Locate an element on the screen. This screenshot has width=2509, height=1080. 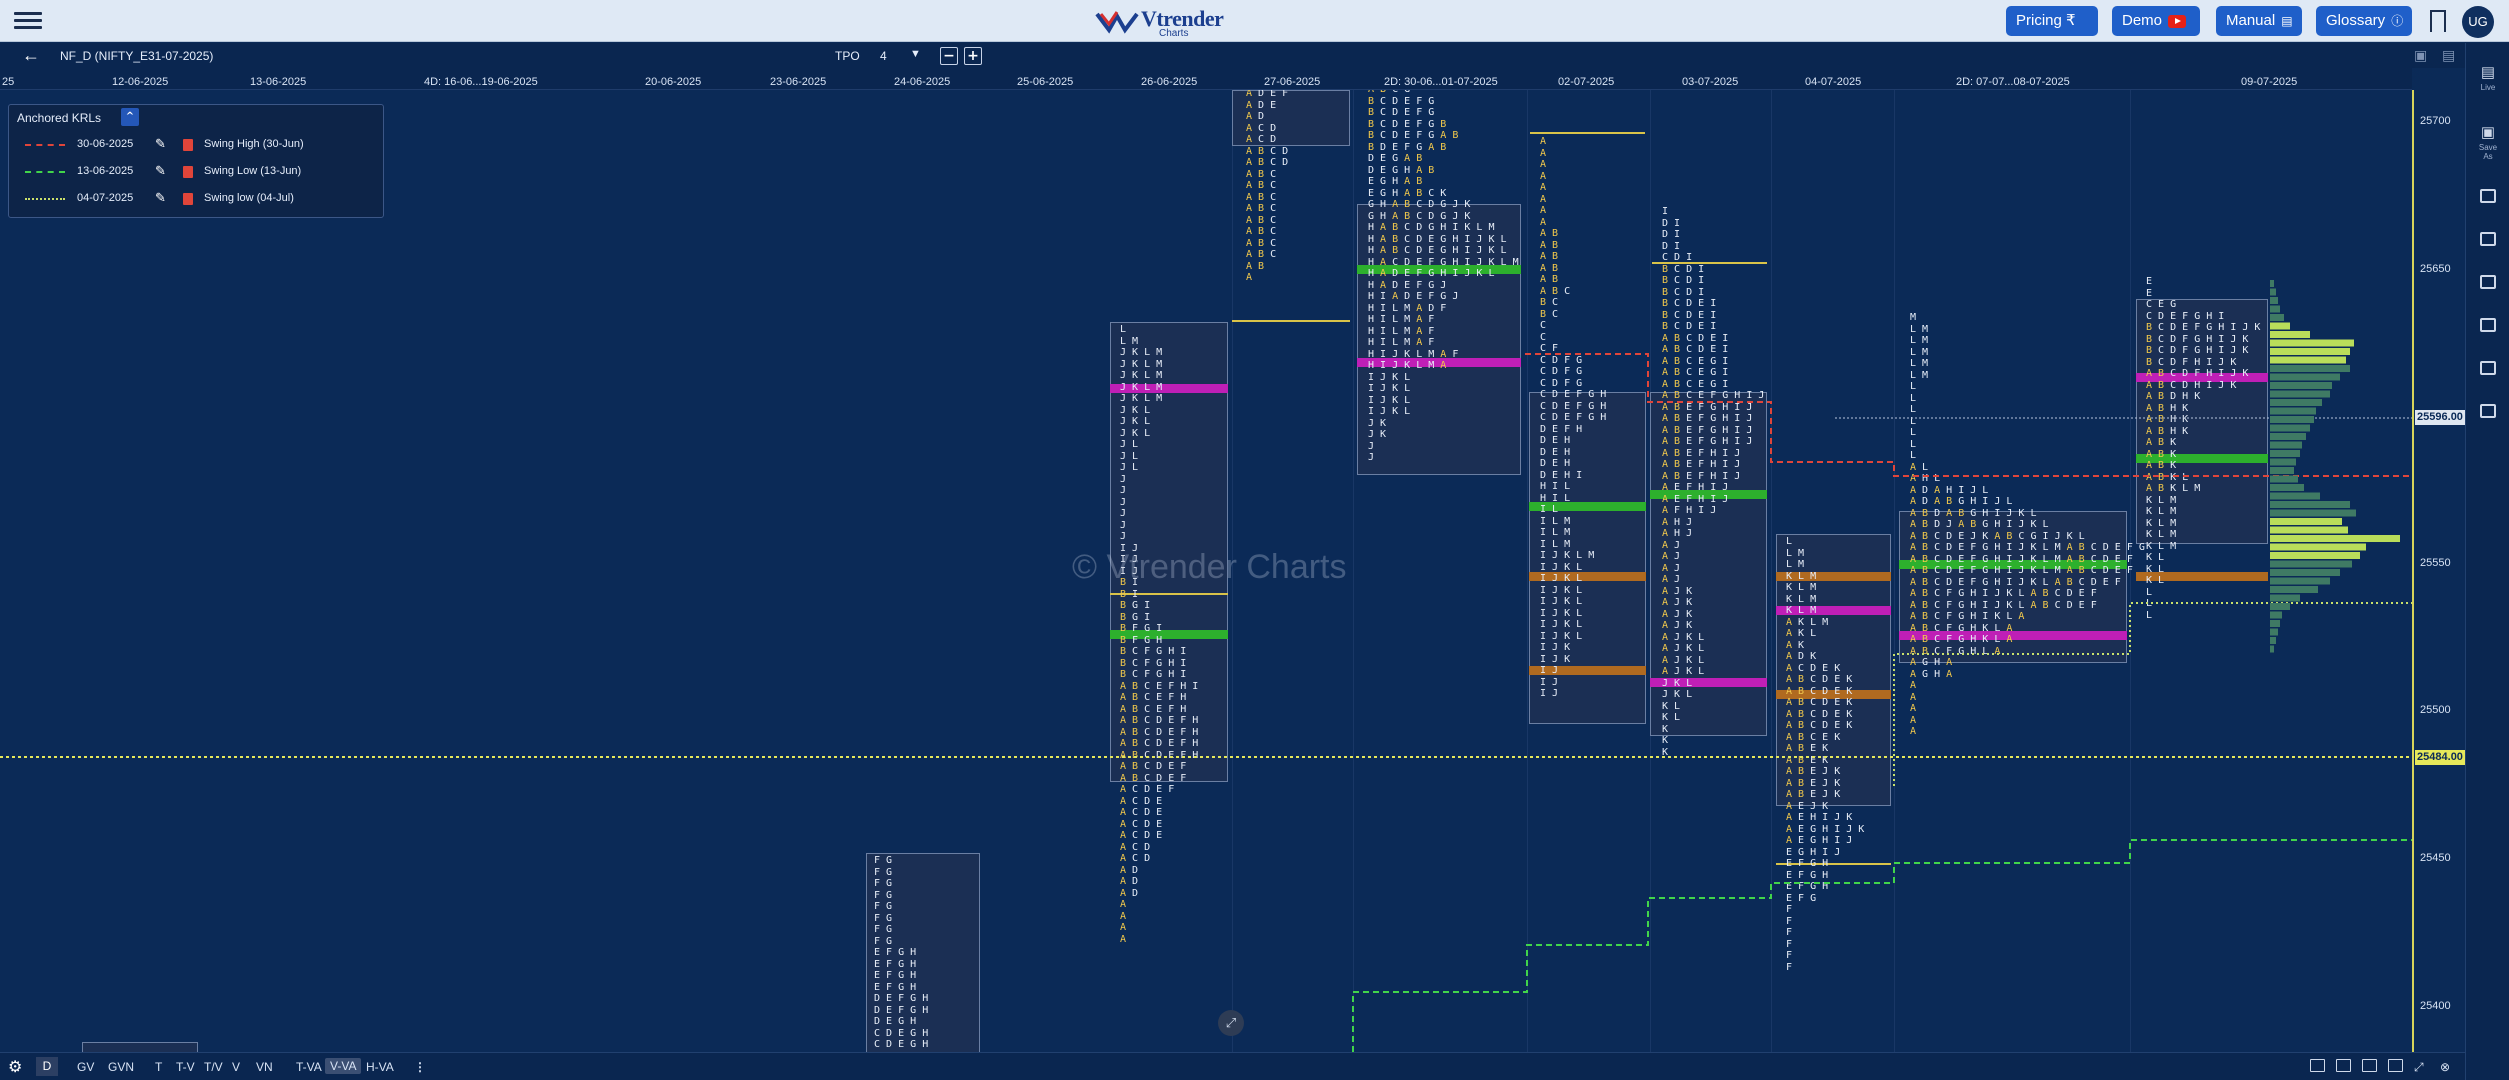
close-icon: ⊗ is located at coordinates (2445, 1067).